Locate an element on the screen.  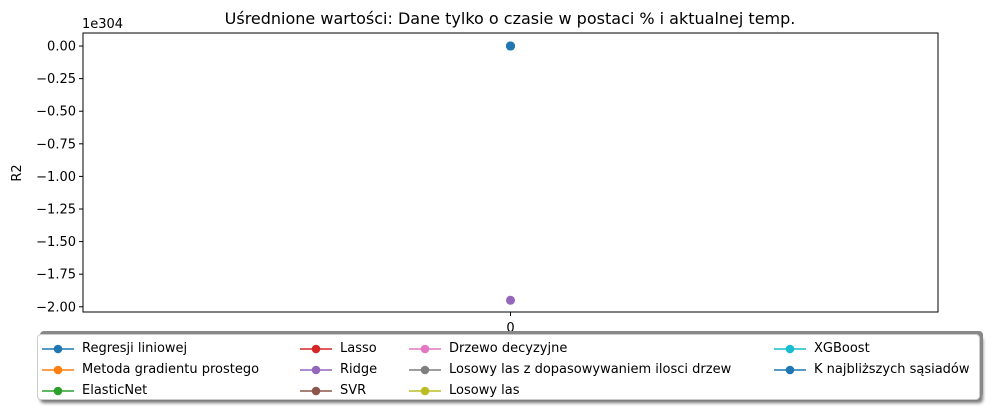
legend-label: SVR is located at coordinates (353, 390).